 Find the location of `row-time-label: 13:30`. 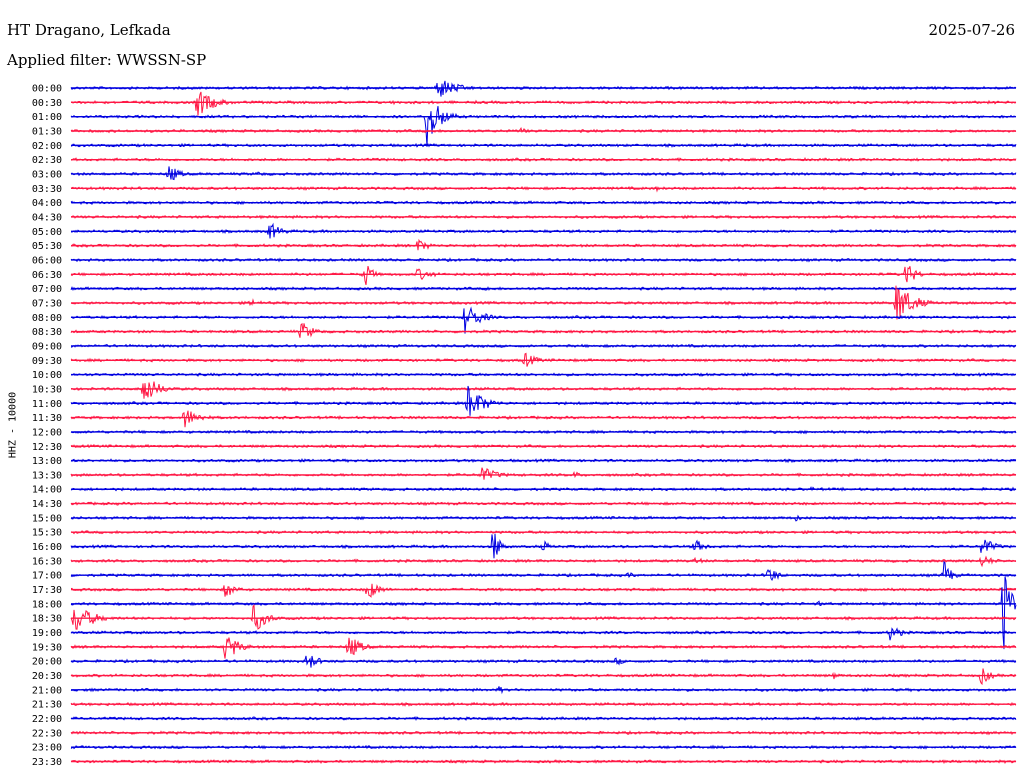

row-time-label: 13:30 is located at coordinates (47, 475).